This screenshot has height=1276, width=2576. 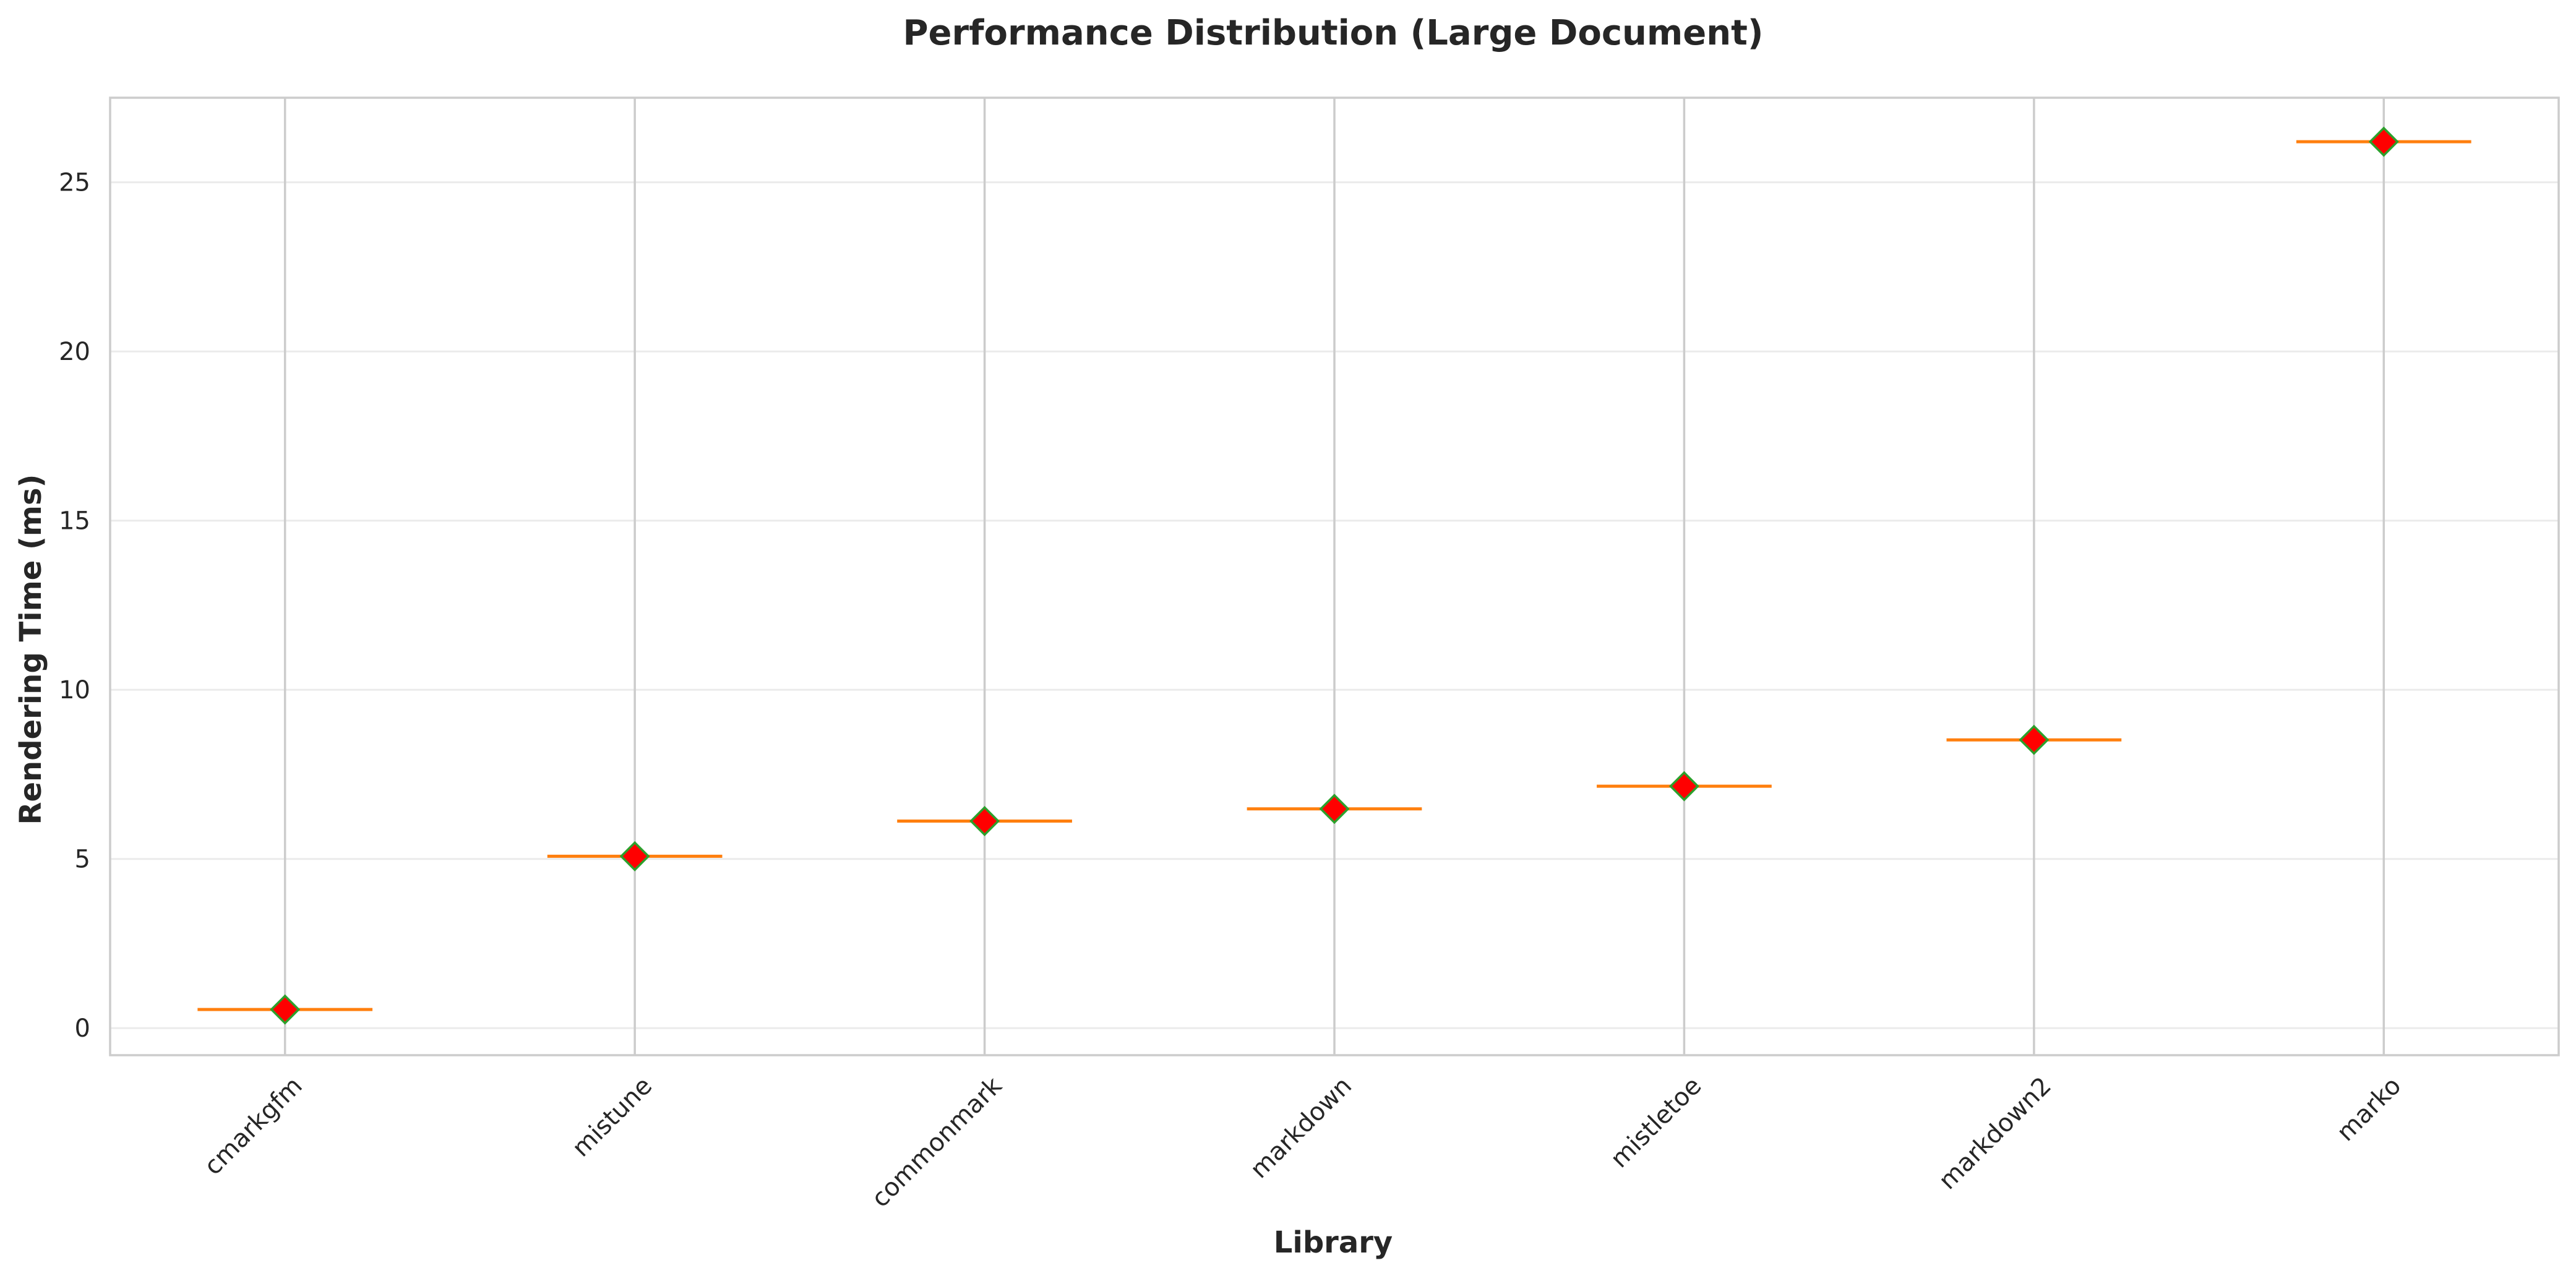 What do you see at coordinates (74, 521) in the screenshot?
I see `y-tick-label: 15` at bounding box center [74, 521].